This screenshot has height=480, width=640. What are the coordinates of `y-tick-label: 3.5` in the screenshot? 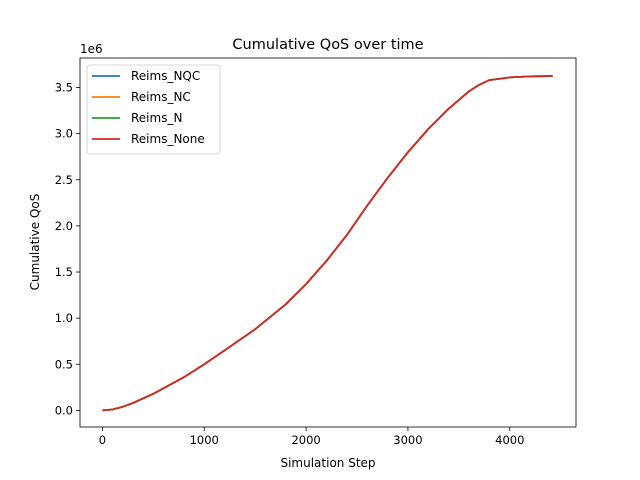 It's located at (64, 88).